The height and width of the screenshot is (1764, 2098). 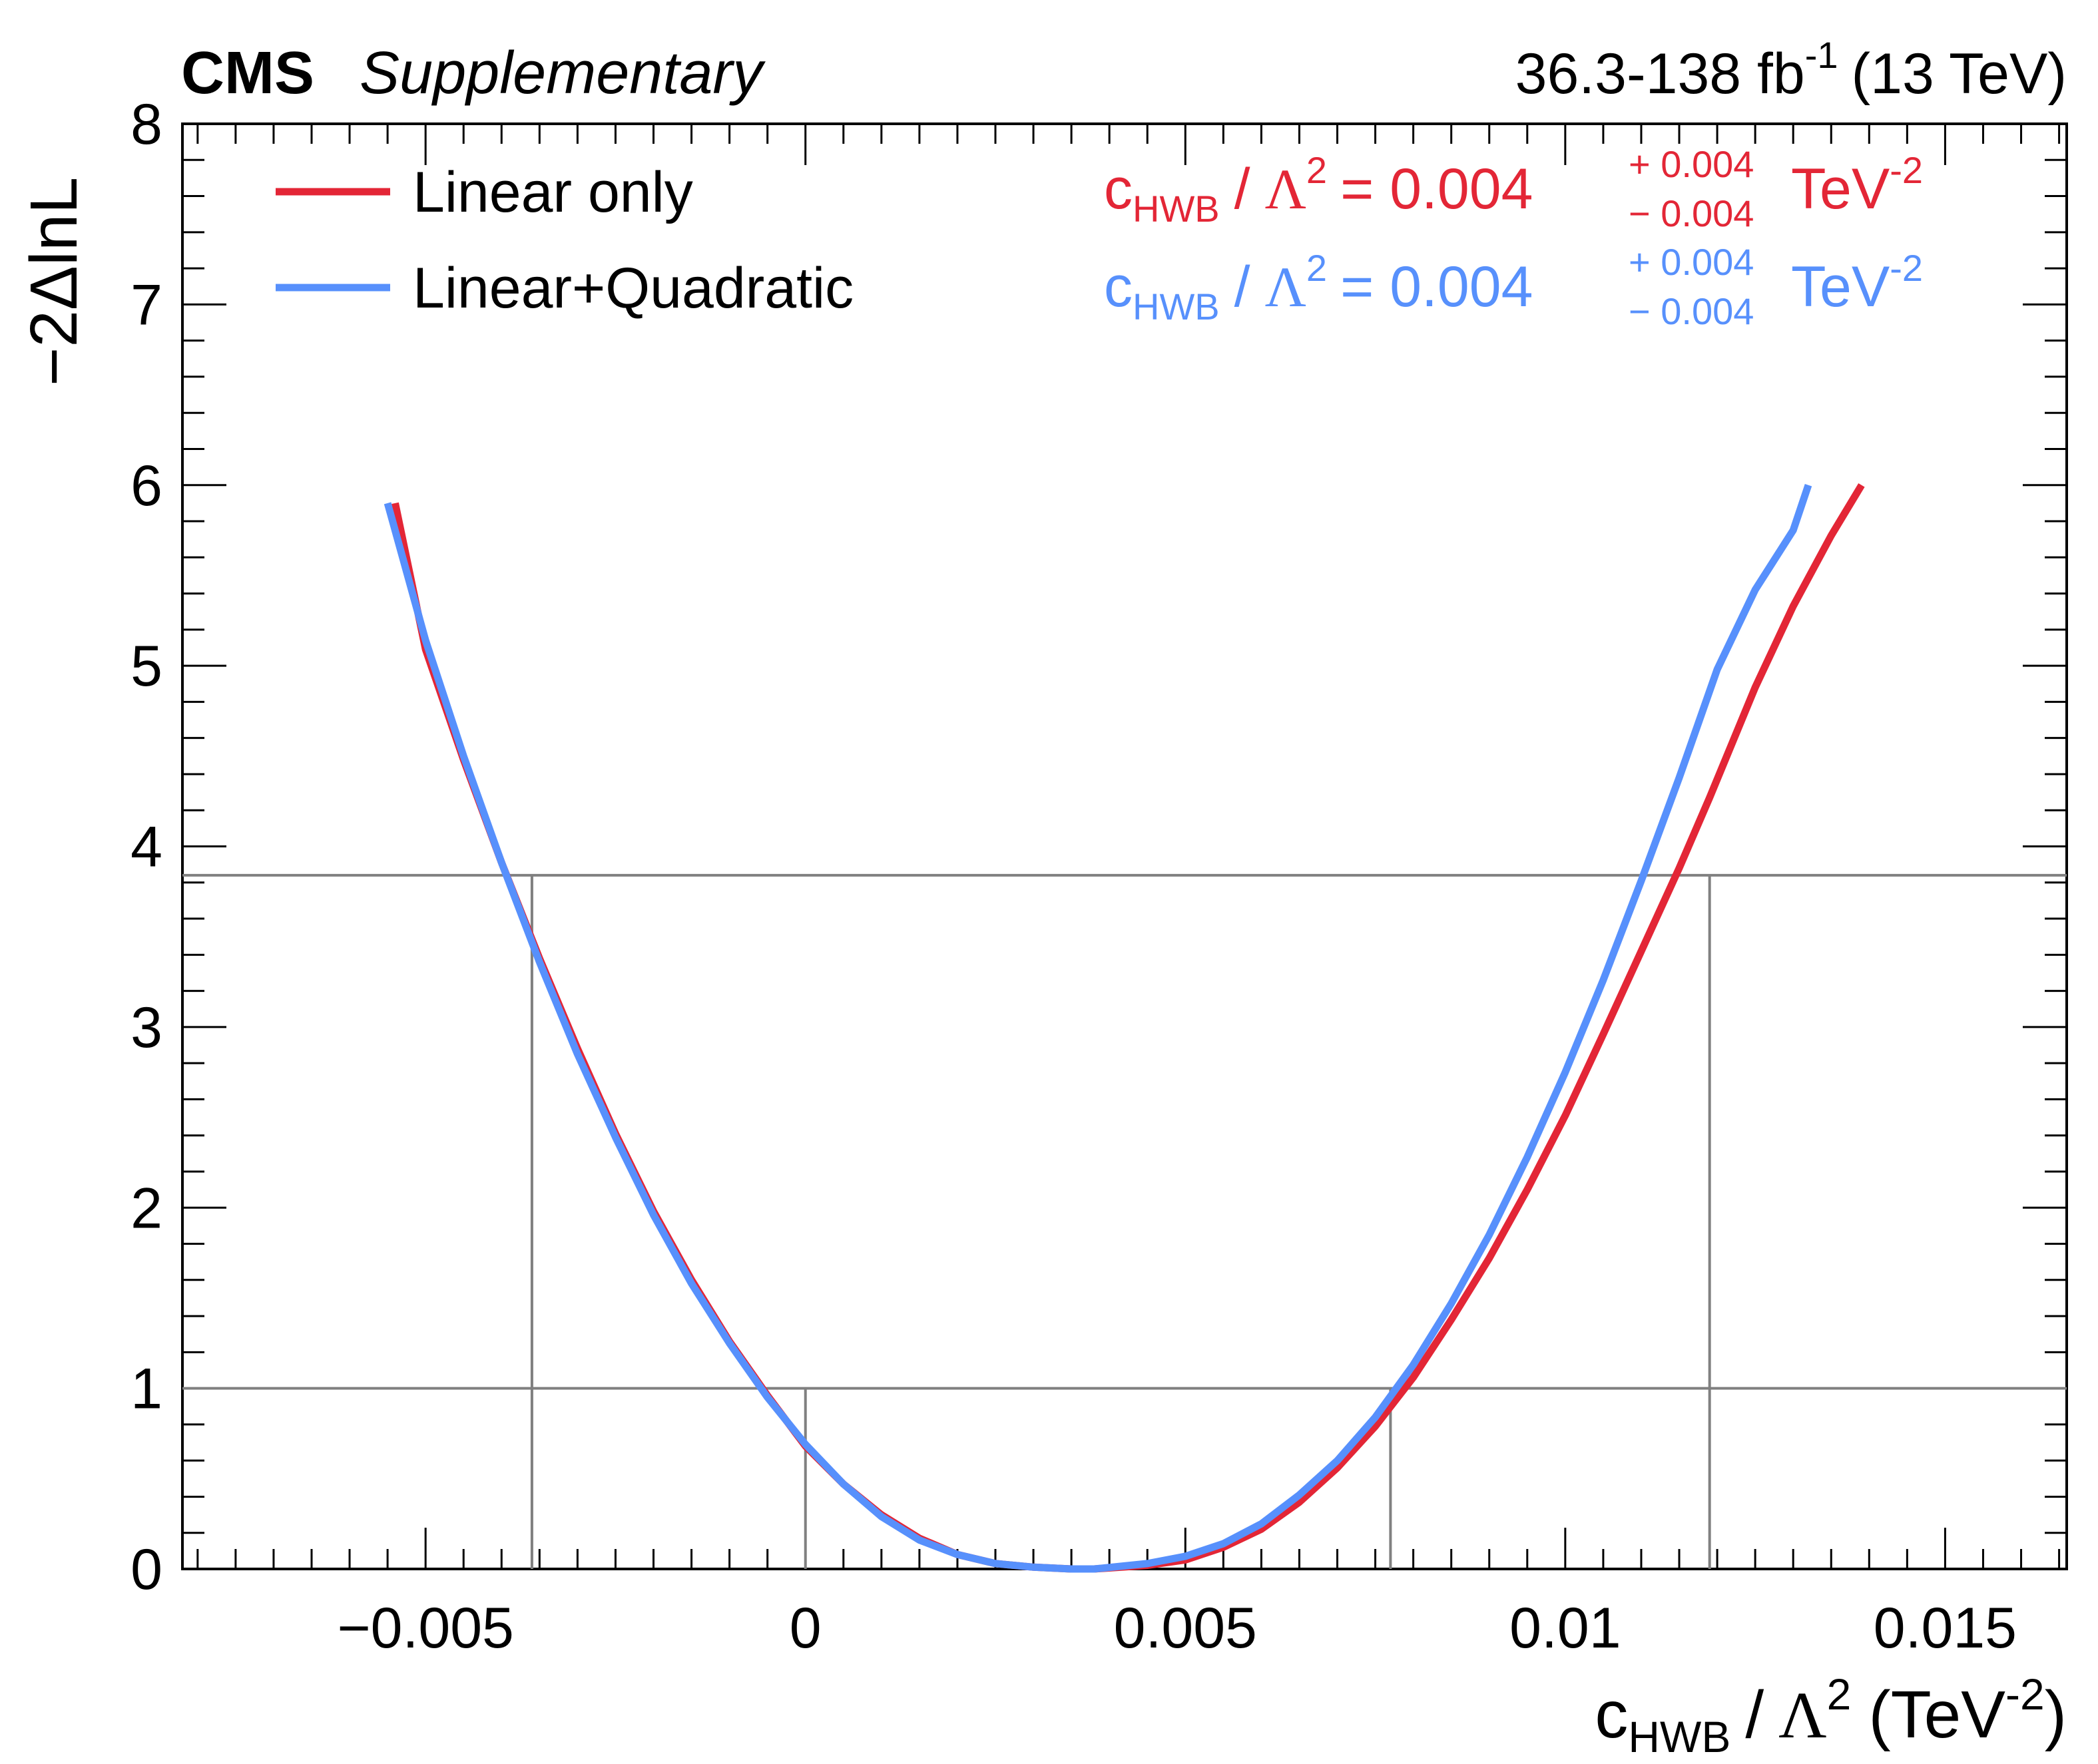 What do you see at coordinates (146, 124) in the screenshot?
I see `y-tick-label: 8` at bounding box center [146, 124].